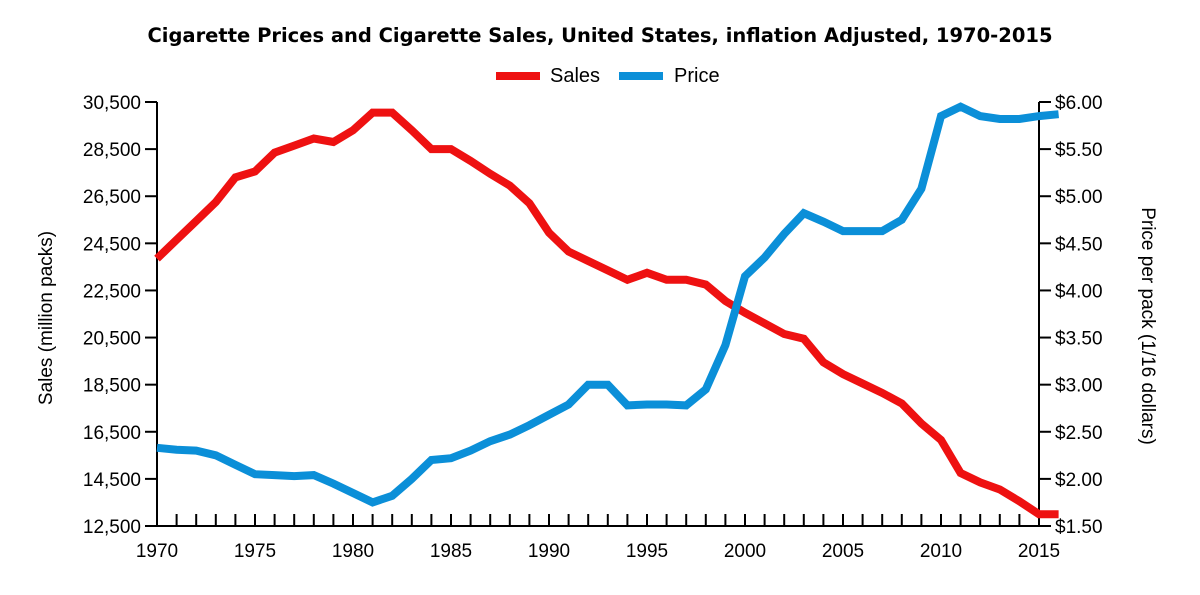 This screenshot has width=1200, height=595. What do you see at coordinates (1079, 103) in the screenshot?
I see `y2-tick-label: $6.00` at bounding box center [1079, 103].